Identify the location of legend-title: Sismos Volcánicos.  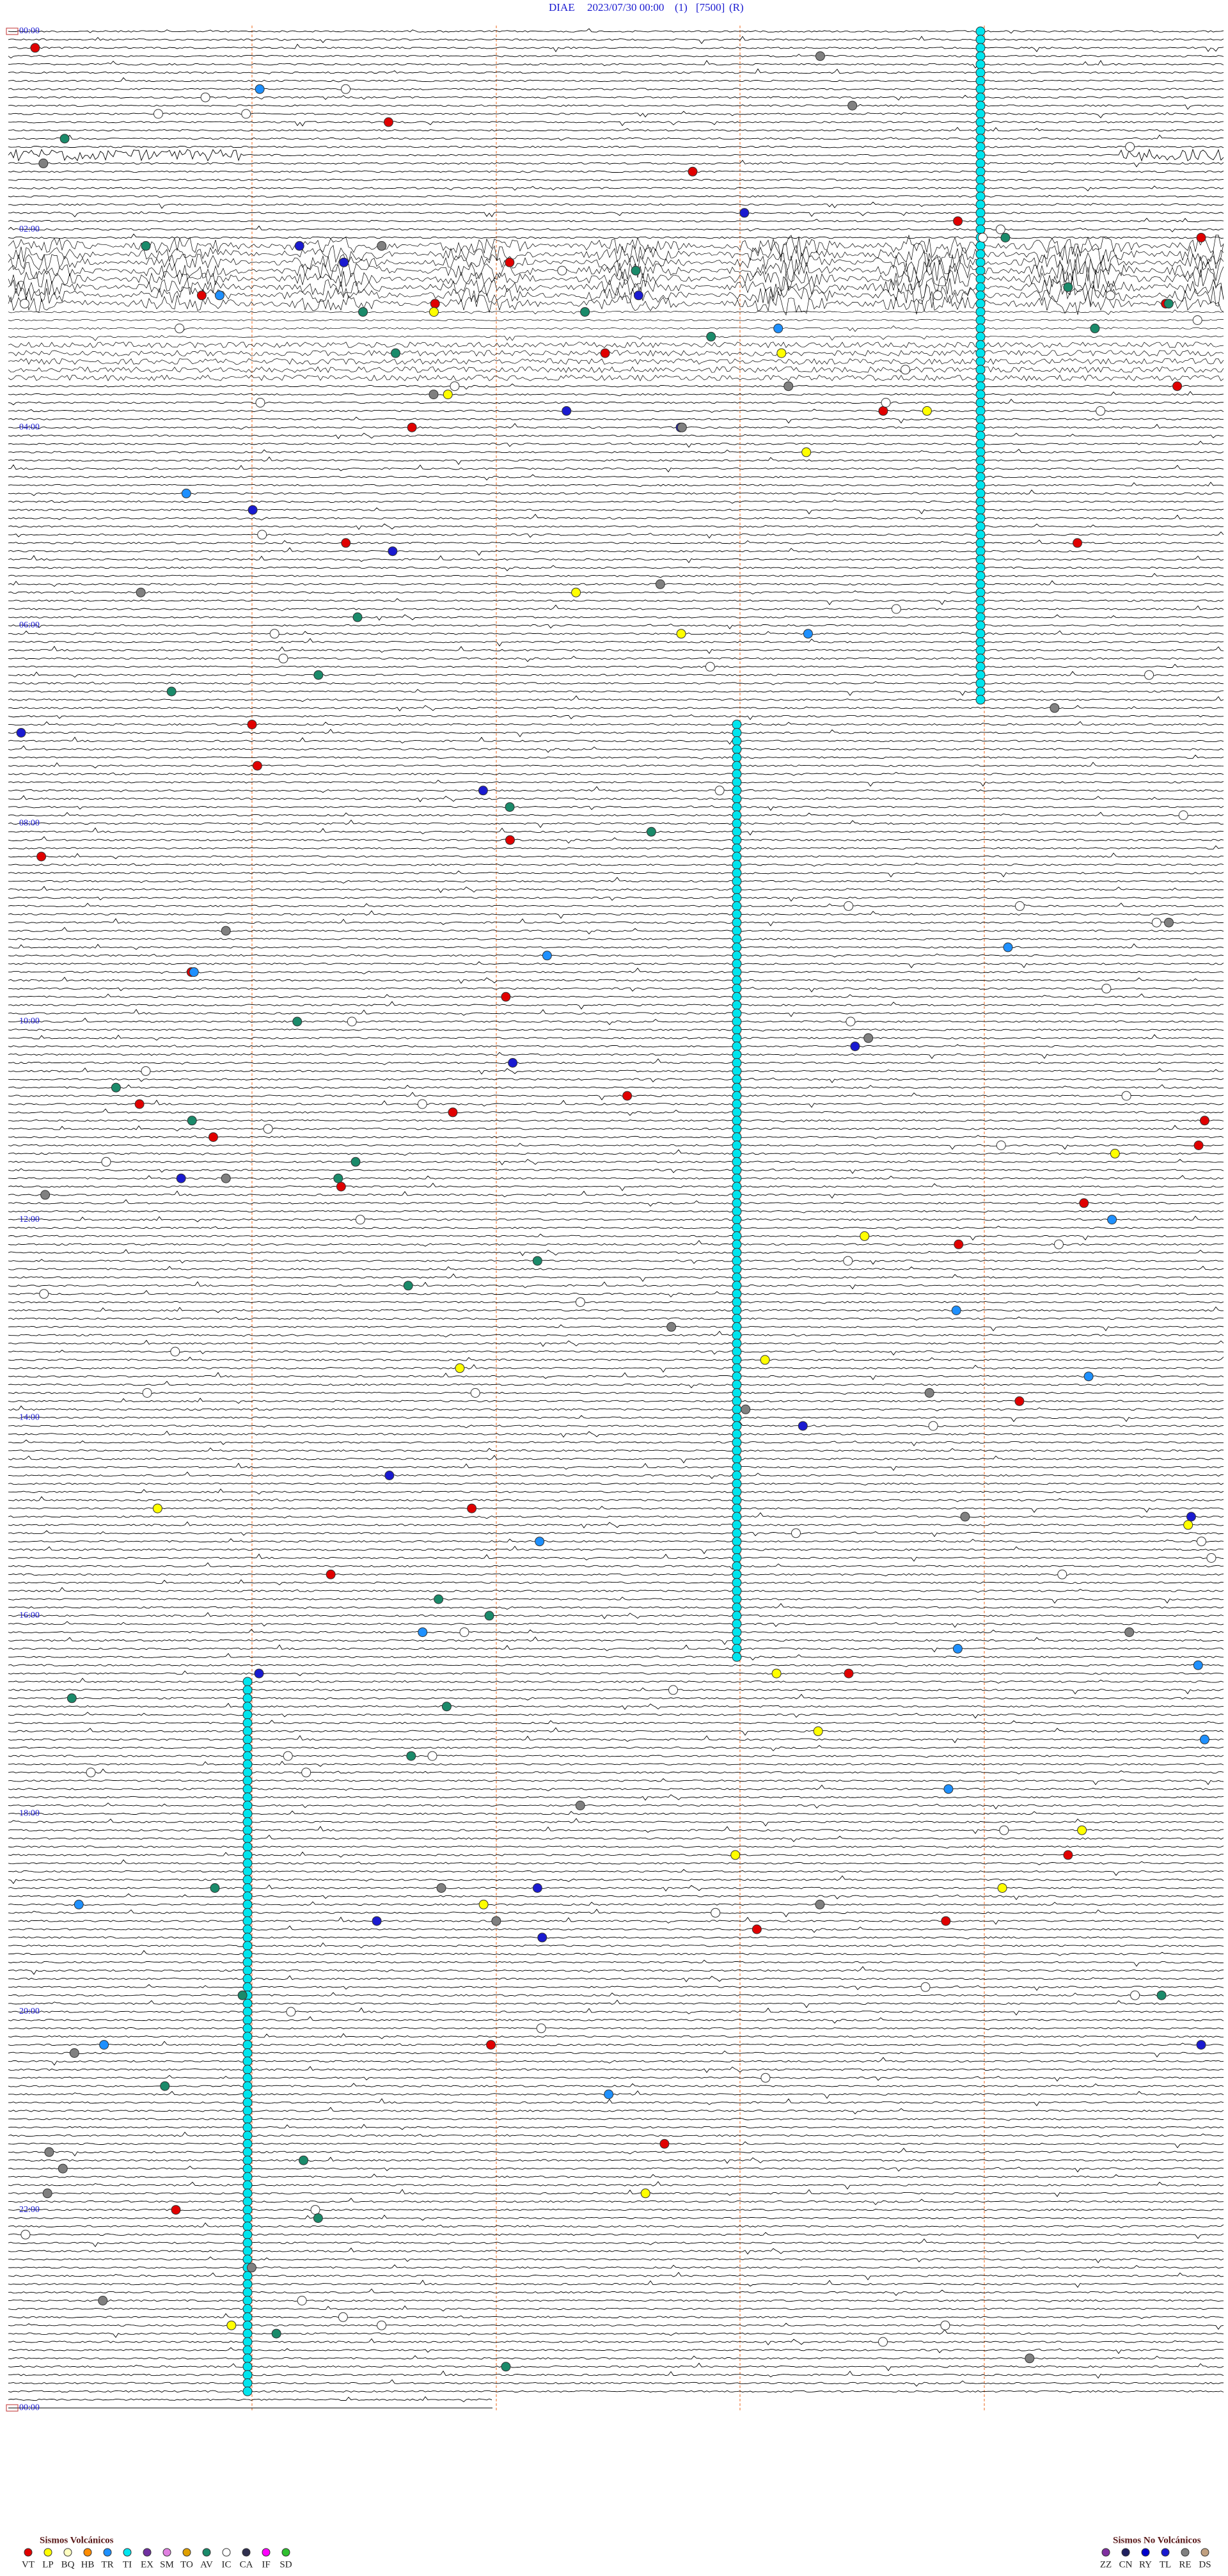
(77, 2540).